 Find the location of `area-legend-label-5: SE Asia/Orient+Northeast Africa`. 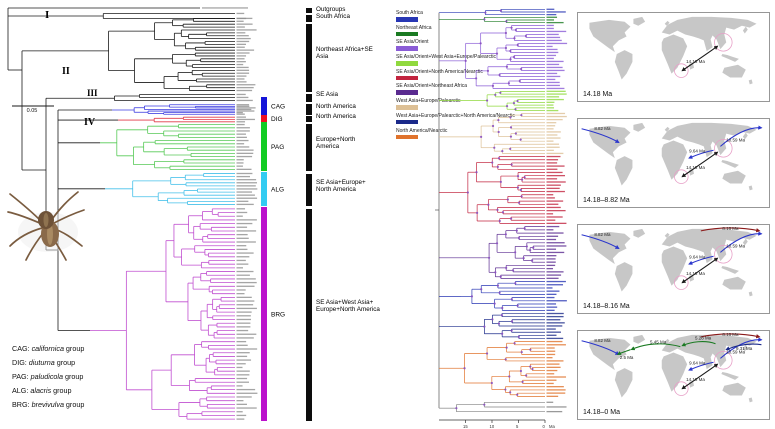

area-legend-label-5: SE Asia/Orient+Northeast Africa is located at coordinates (432, 86).